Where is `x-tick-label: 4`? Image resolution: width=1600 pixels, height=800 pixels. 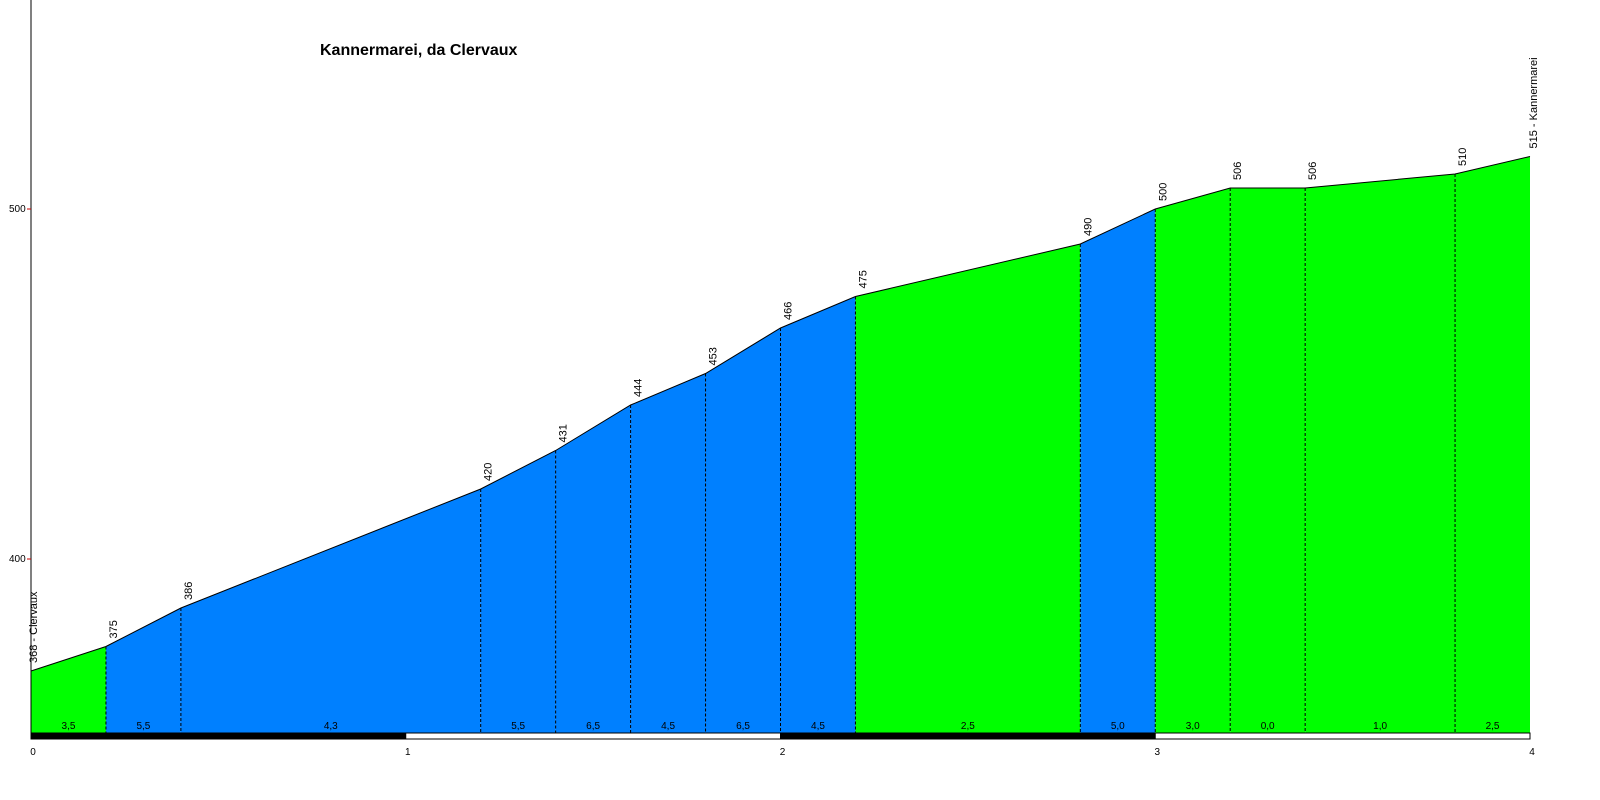 x-tick-label: 4 is located at coordinates (1532, 752).